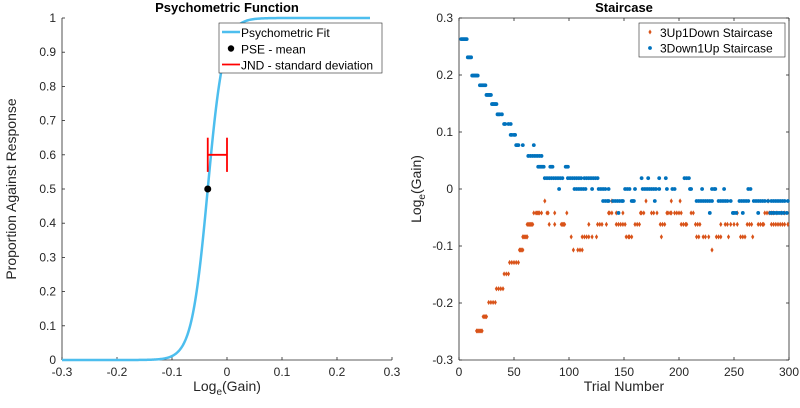  What do you see at coordinates (650, 48) in the screenshot?
I see `legend-dot-swatch` at bounding box center [650, 48].